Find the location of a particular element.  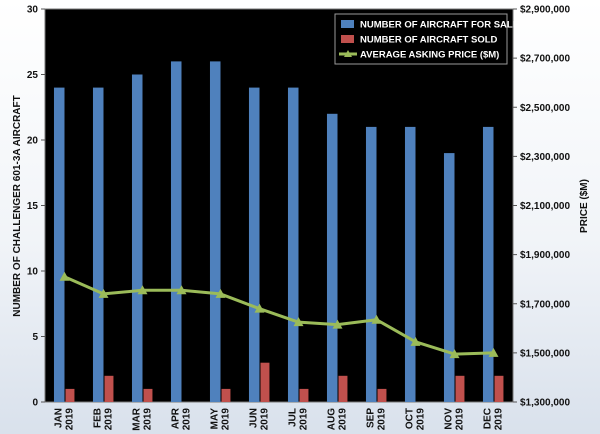

y-tick-label: 25 is located at coordinates (33, 75).